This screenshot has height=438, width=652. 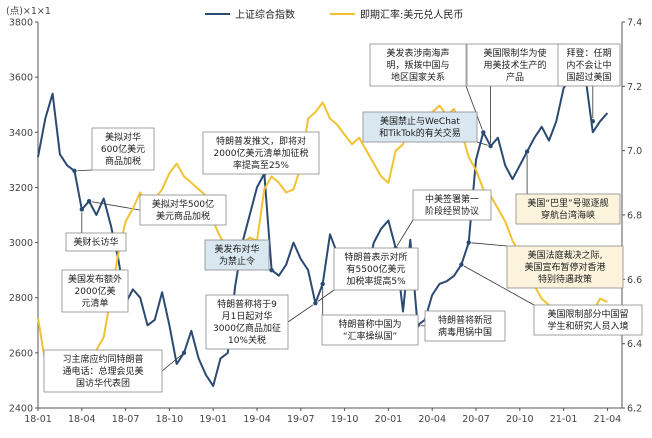 I want to click on x-tick-label: 19-04, so click(x=257, y=419).